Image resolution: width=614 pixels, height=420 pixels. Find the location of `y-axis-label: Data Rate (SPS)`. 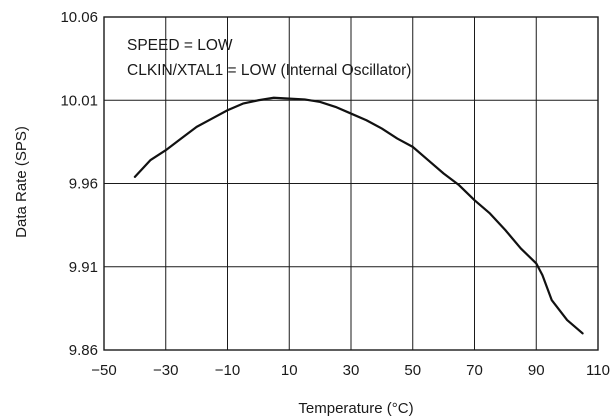

y-axis-label: Data Rate (SPS) is located at coordinates (21, 182).